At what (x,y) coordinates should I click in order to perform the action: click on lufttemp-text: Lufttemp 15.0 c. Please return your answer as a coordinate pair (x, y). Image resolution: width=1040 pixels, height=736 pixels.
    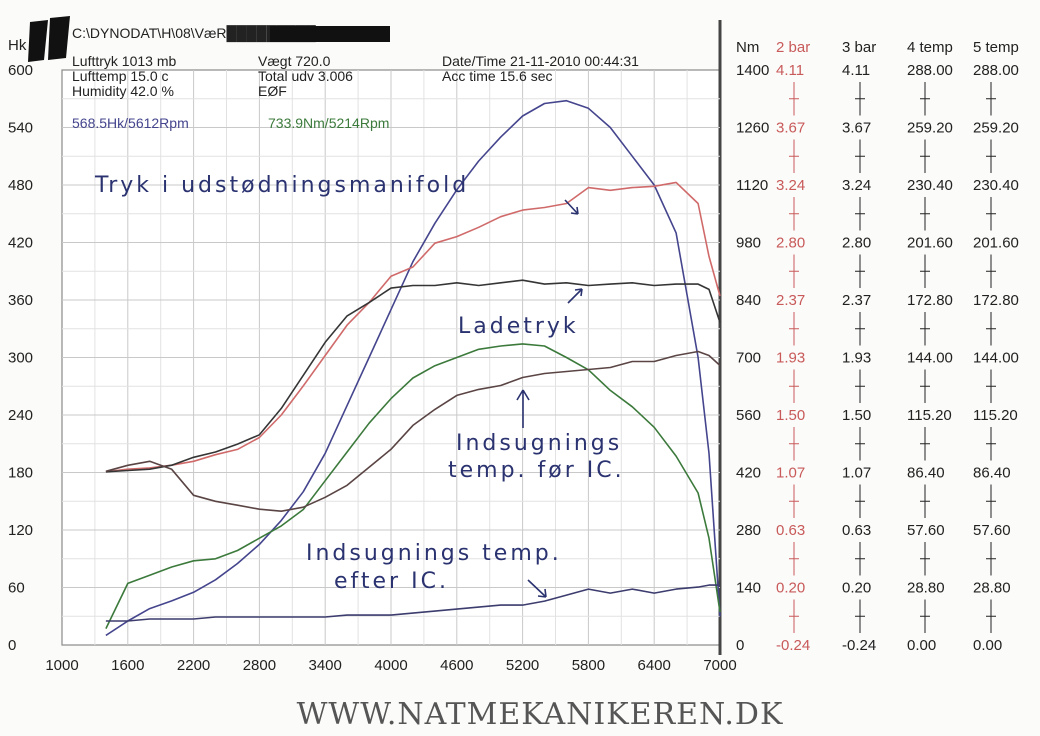
    Looking at the image, I should click on (120, 76).